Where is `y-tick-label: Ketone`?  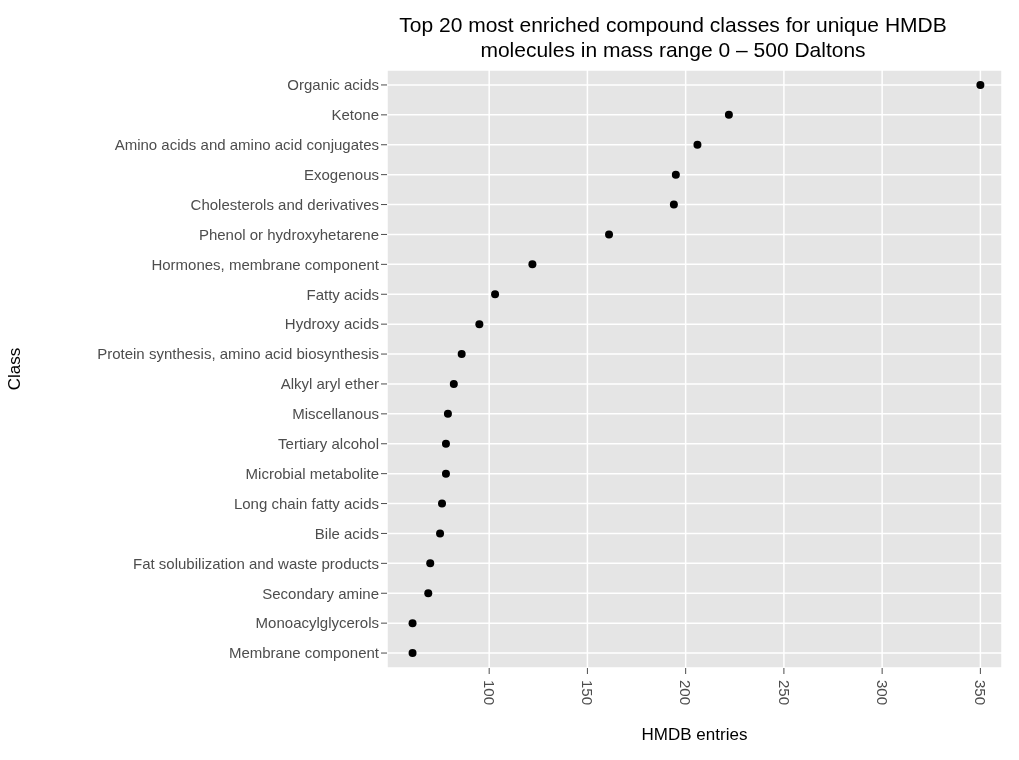
y-tick-label: Ketone is located at coordinates (355, 115).